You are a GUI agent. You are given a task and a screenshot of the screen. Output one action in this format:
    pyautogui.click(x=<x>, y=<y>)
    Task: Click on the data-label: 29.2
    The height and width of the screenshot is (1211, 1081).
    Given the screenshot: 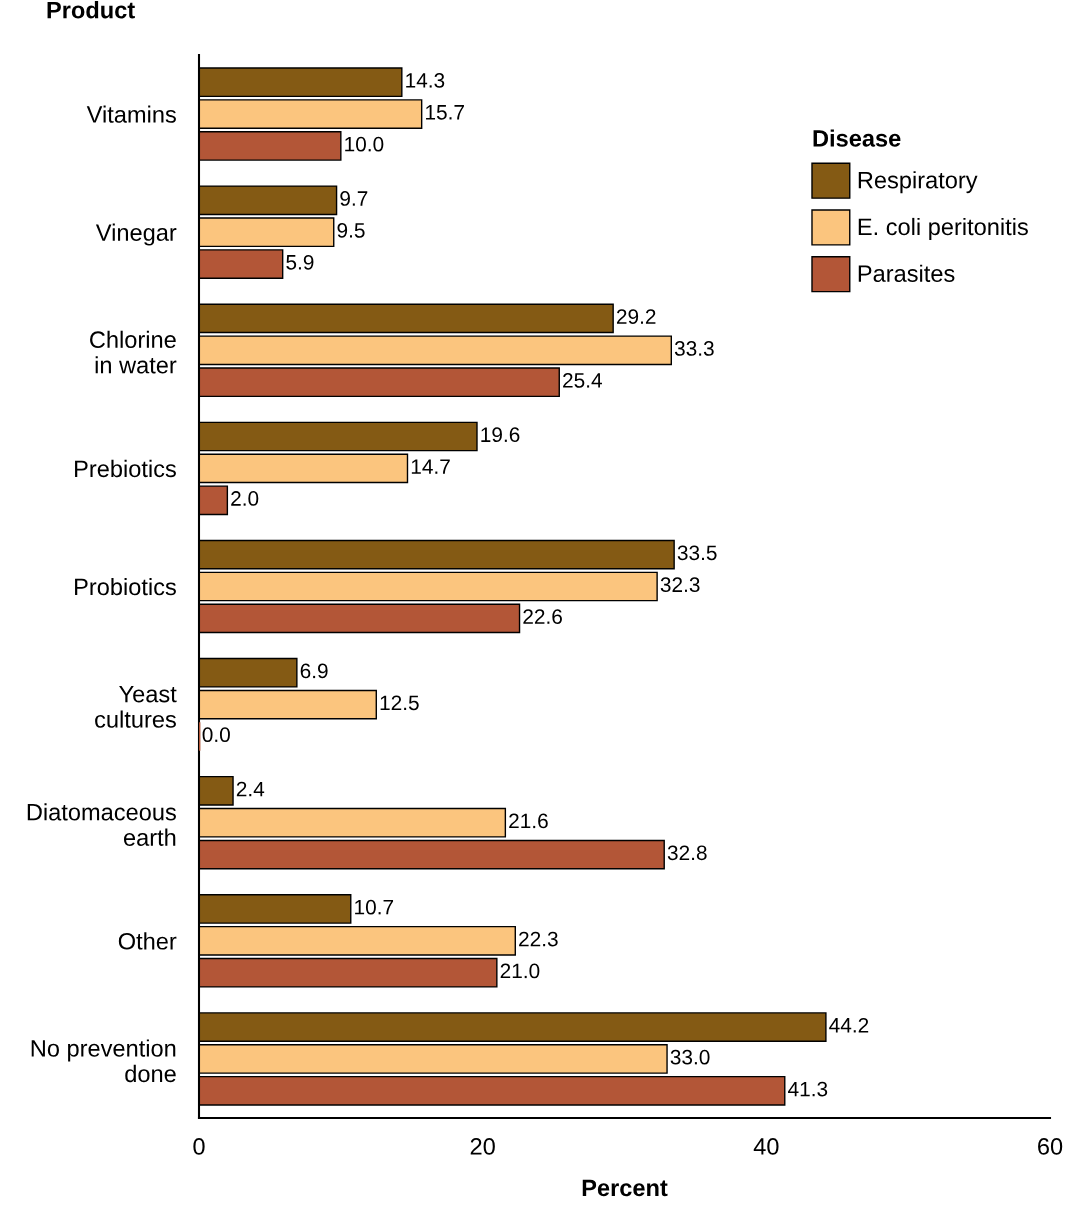 What is the action you would take?
    pyautogui.click(x=636, y=316)
    